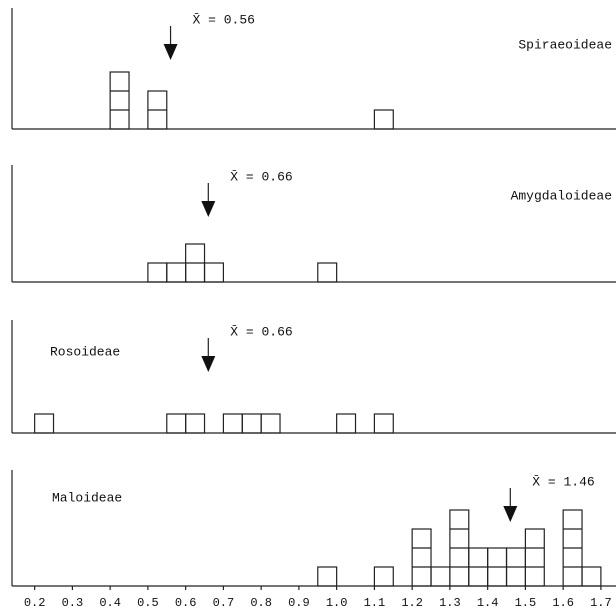 This screenshot has width=616, height=612. I want to click on x-tick-label: 0.5, so click(148, 603).